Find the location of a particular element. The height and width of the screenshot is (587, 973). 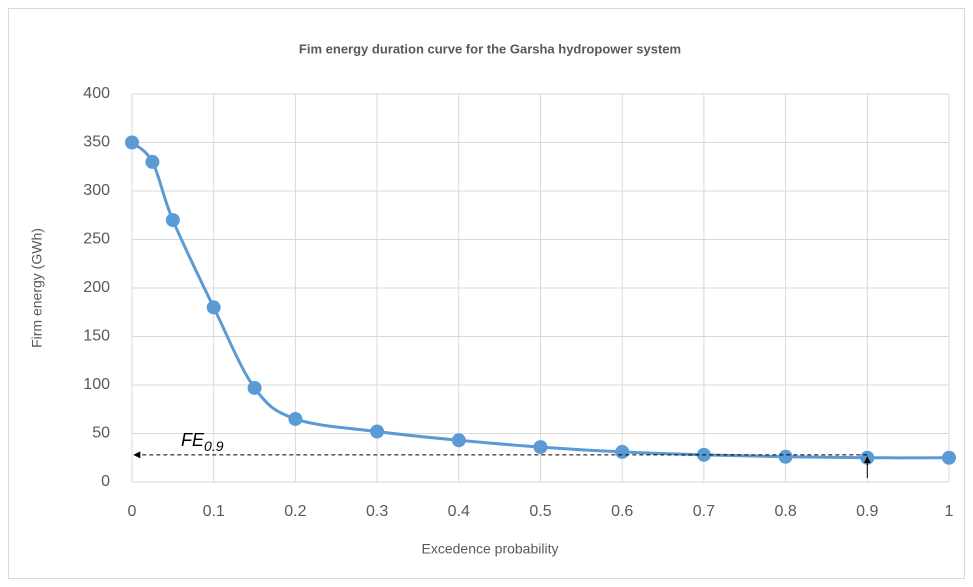

x-tick-label: 0.7 is located at coordinates (704, 511).